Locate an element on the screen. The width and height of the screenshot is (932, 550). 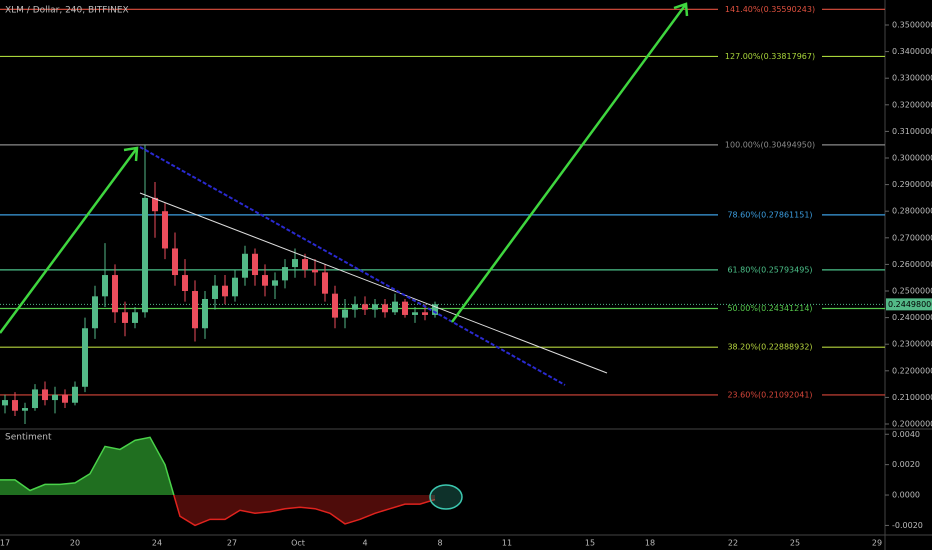
x-tick-label: 25 is located at coordinates (795, 543).